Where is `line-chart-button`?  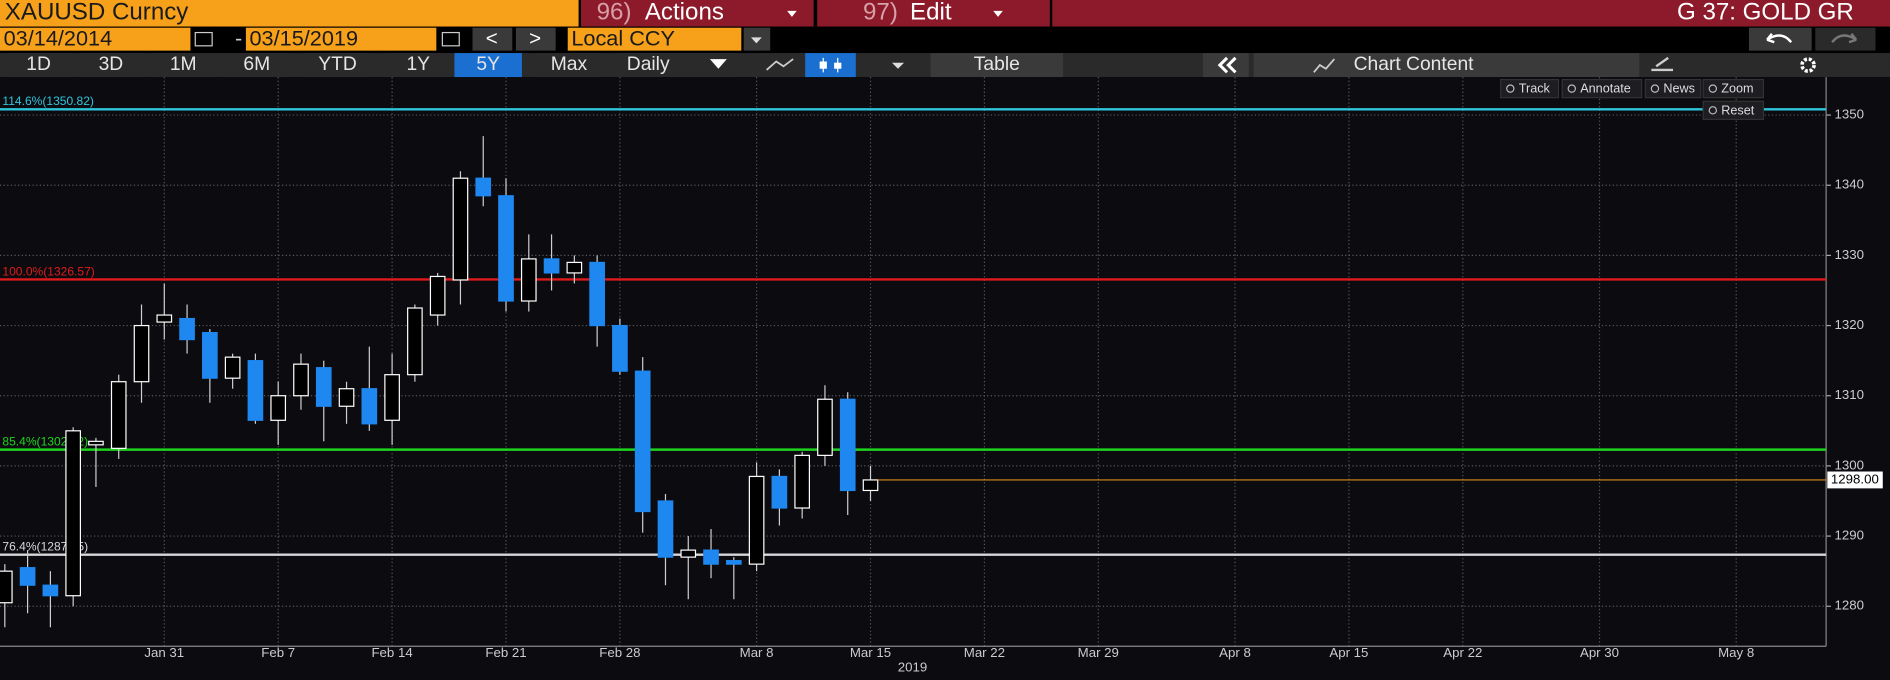 line-chart-button is located at coordinates (779, 65).